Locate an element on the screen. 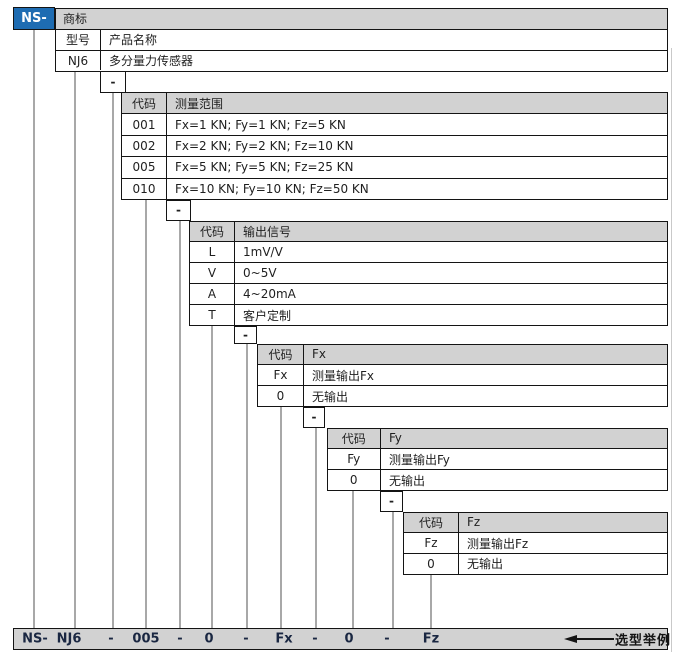 The image size is (677, 652). dash-connector-cell-5: - is located at coordinates (391, 501).